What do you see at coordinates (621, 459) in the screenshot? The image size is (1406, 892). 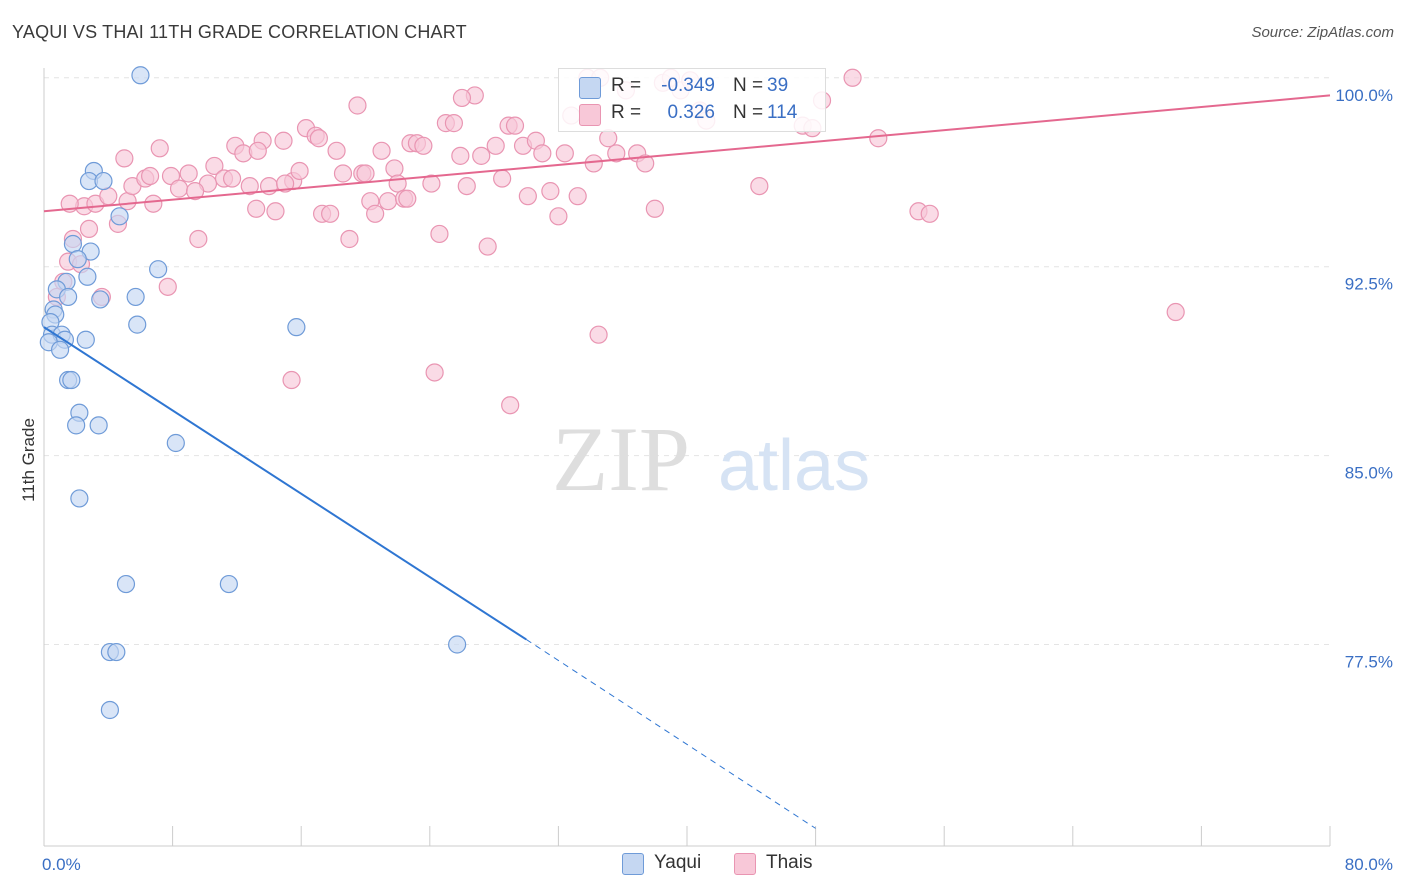 I see `watermark-zip: ZIP` at bounding box center [621, 459].